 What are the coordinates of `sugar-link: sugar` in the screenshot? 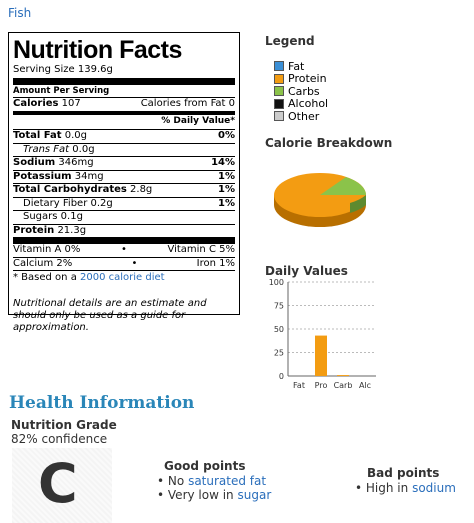 It's located at (254, 495).